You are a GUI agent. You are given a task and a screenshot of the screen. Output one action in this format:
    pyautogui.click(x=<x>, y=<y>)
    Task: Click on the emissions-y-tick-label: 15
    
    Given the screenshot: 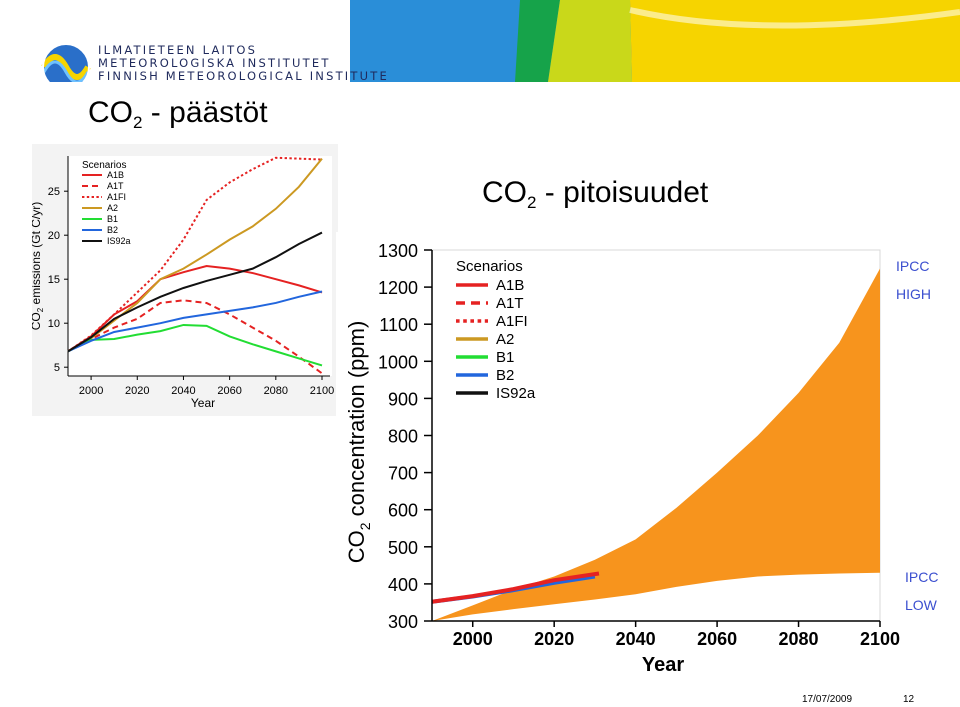 What is the action you would take?
    pyautogui.click(x=54, y=280)
    